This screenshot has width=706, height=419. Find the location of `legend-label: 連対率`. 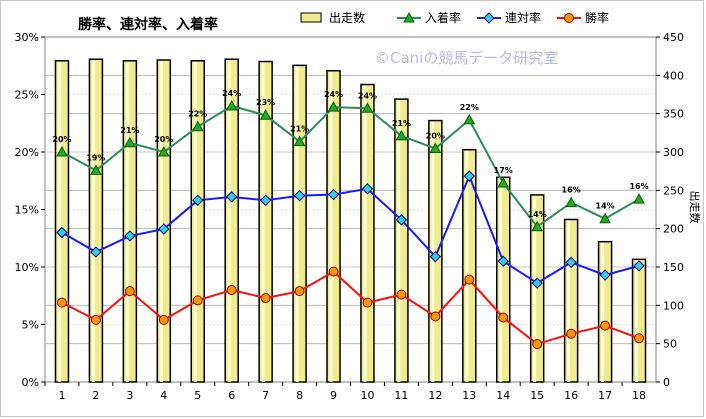

legend-label: 連対率 is located at coordinates (523, 17).